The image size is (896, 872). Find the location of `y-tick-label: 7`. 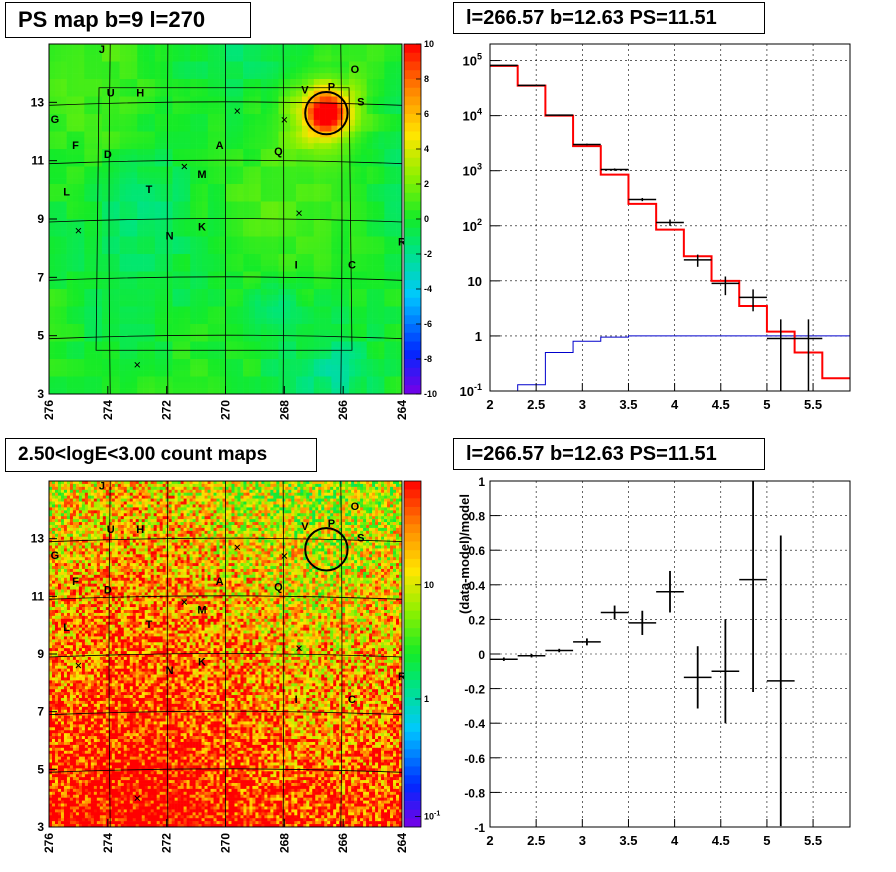

y-tick-label: 7 is located at coordinates (40, 277).